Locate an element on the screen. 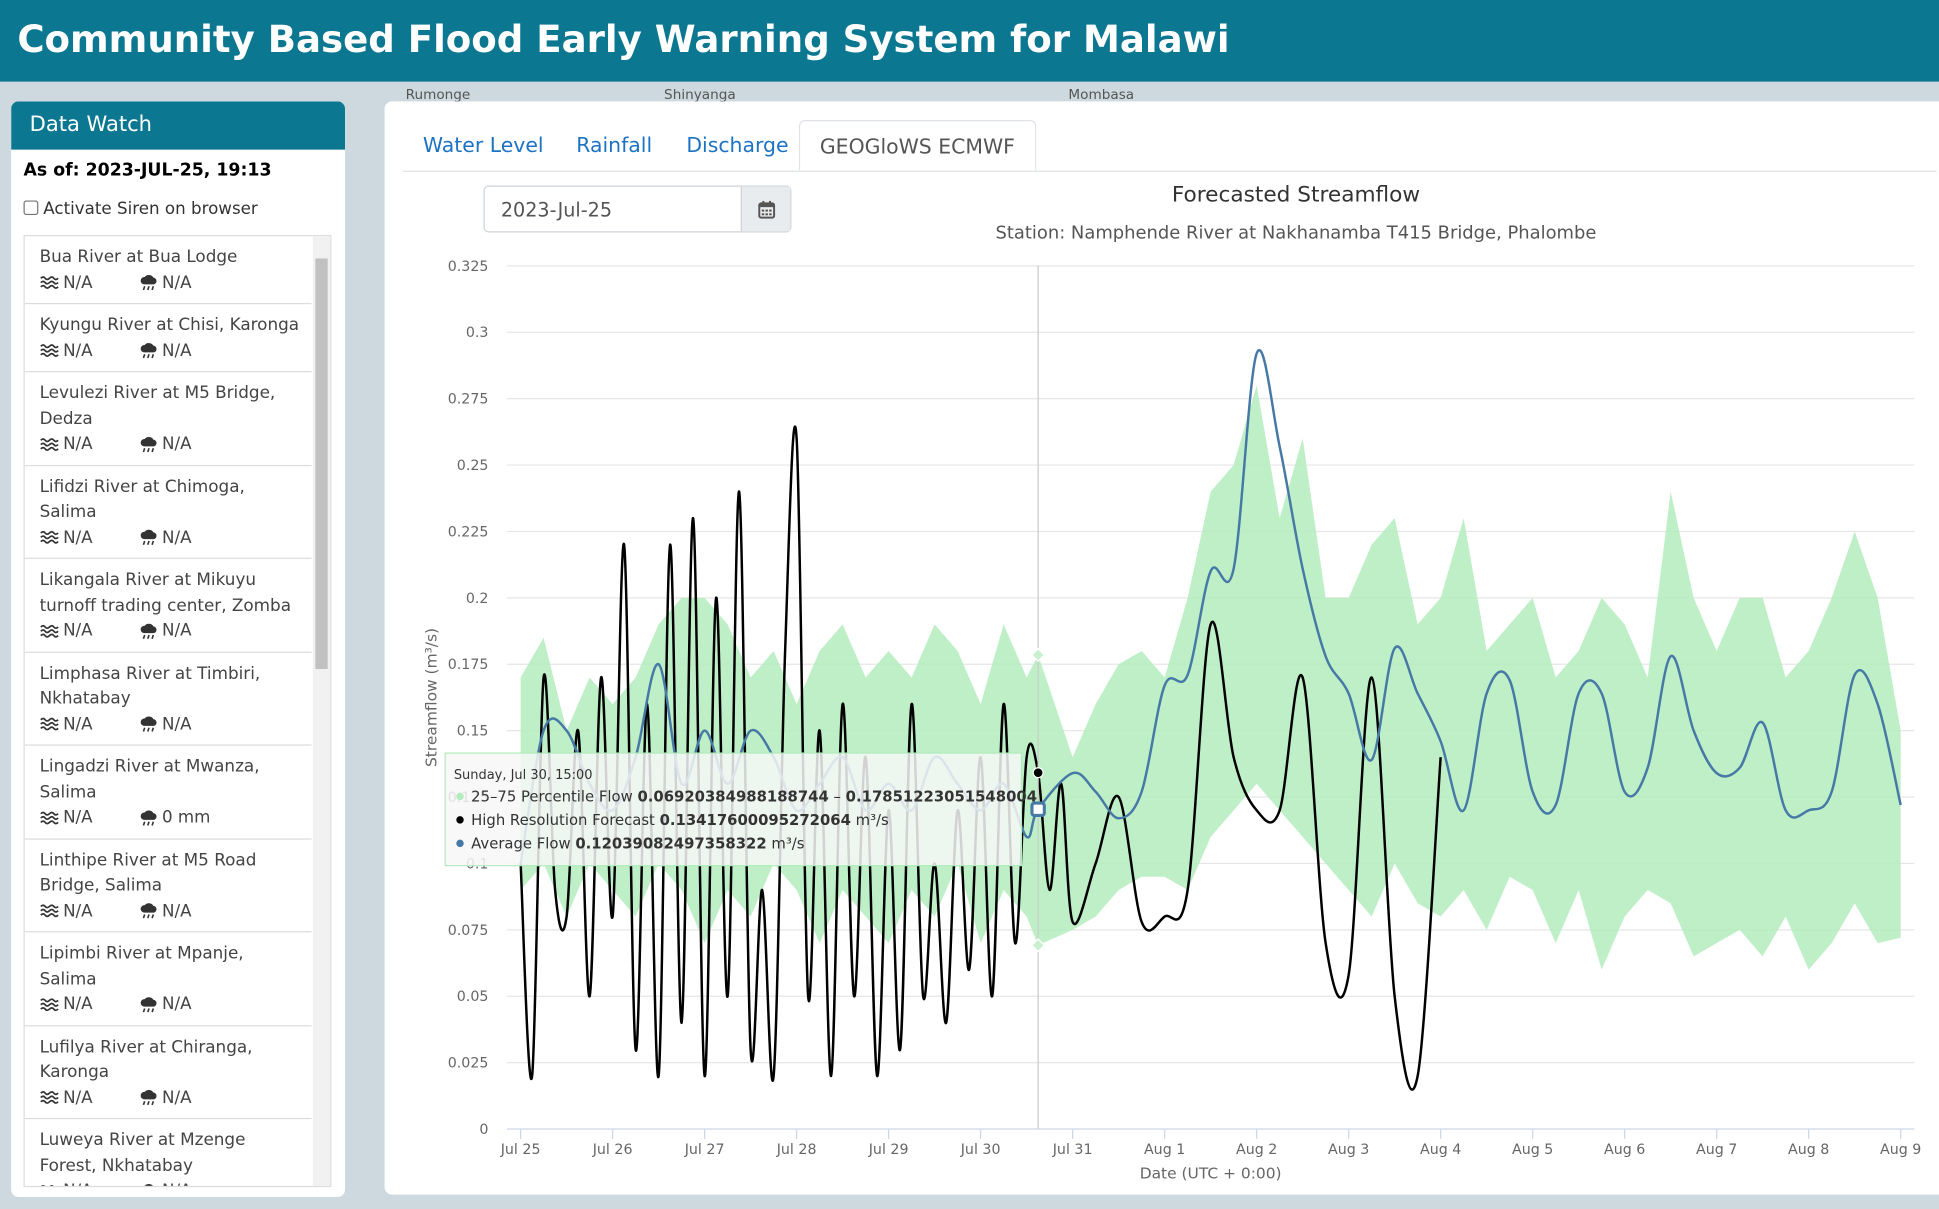  station-item: Lifidzi River at Chimoga, Salima N/A N/A is located at coordinates (168, 512).